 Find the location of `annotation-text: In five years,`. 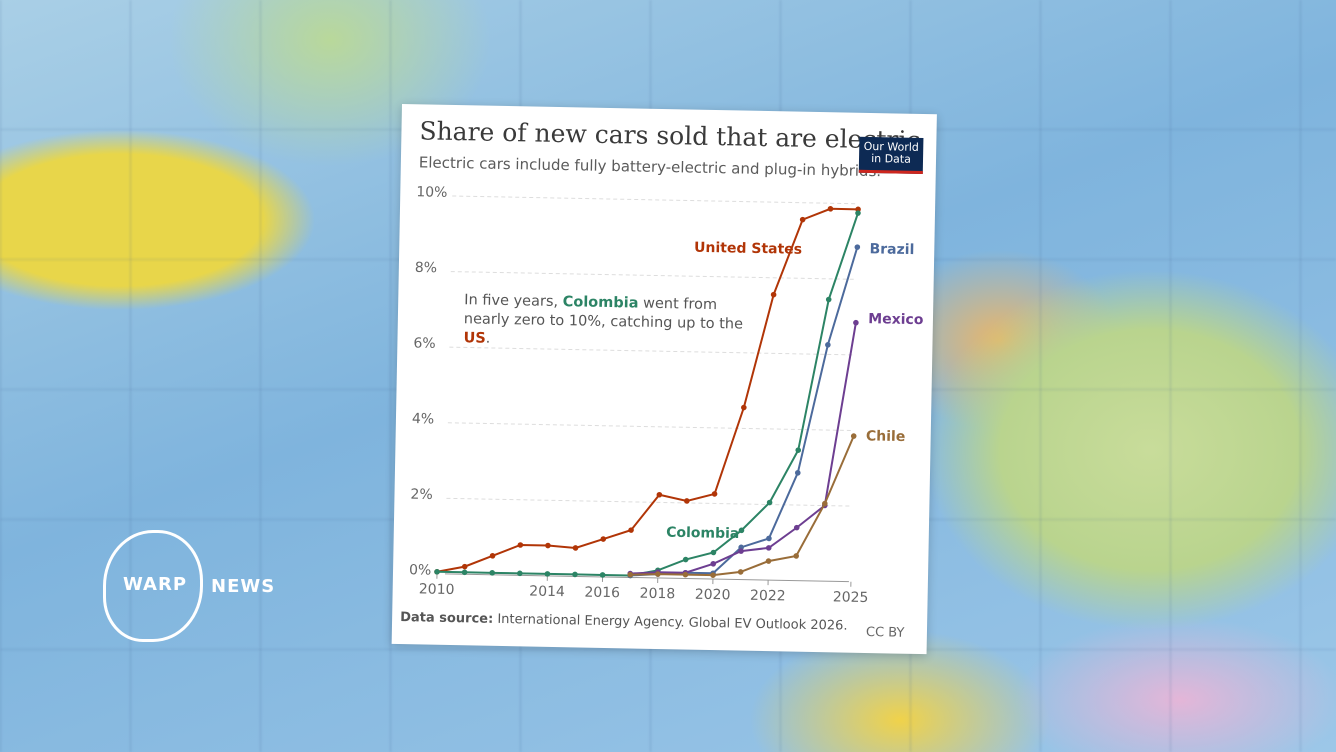

annotation-text: In five years, is located at coordinates (513, 301).